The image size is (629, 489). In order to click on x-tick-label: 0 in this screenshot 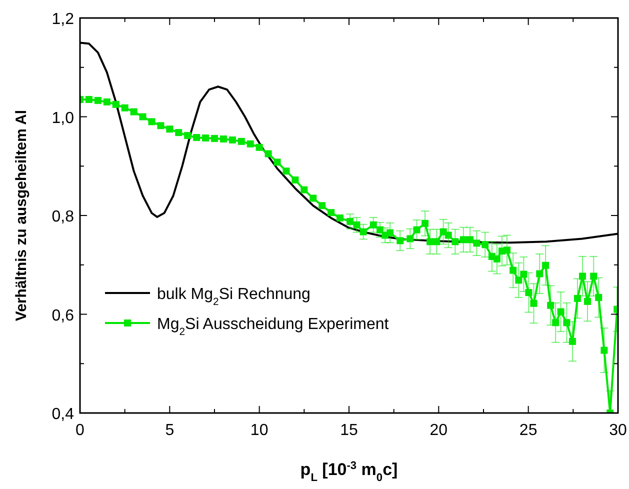, I will do `click(80, 430)`.